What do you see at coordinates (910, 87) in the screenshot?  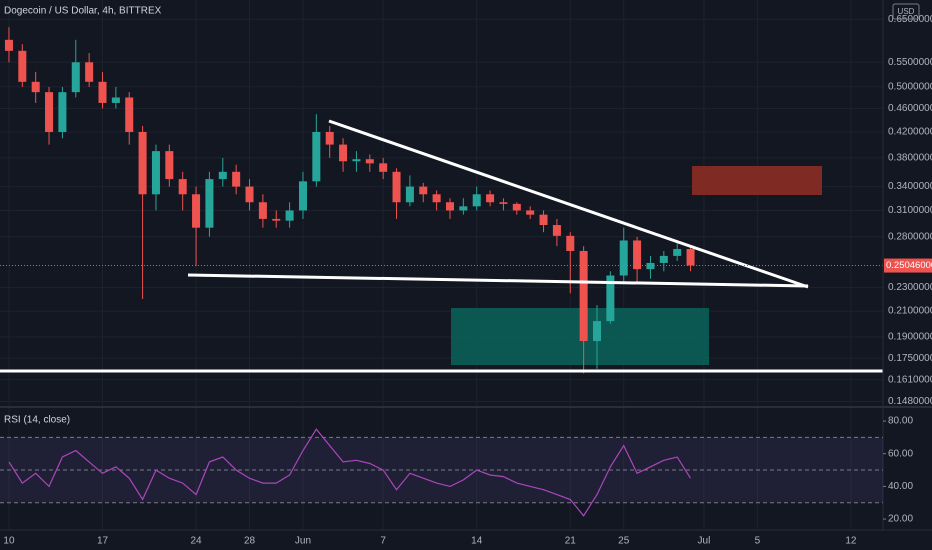 I see `y-tick-label: 0.50000000` at bounding box center [910, 87].